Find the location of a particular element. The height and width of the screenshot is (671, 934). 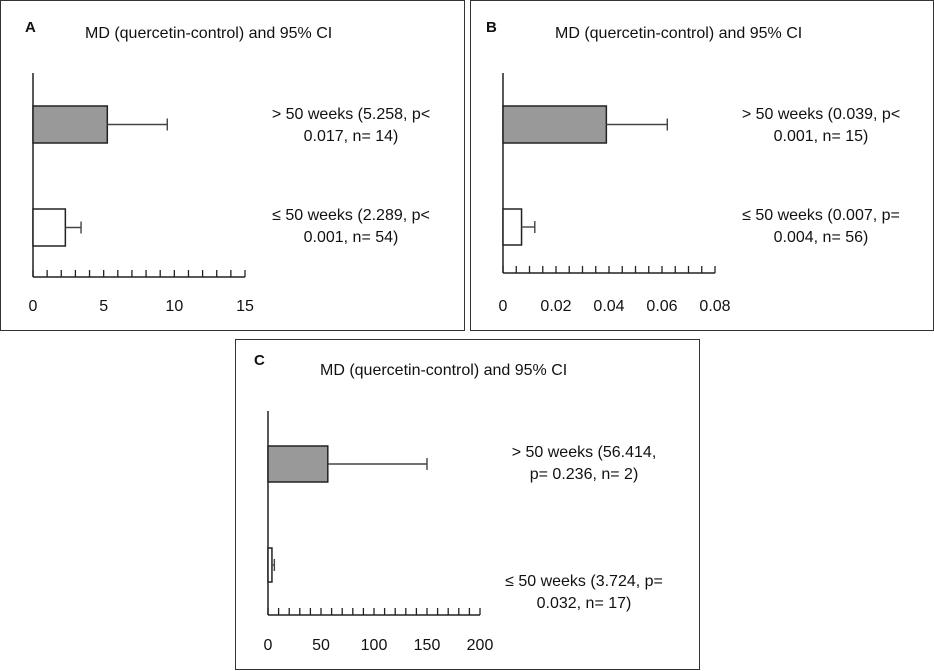

x-tick-label: 15 is located at coordinates (245, 306).